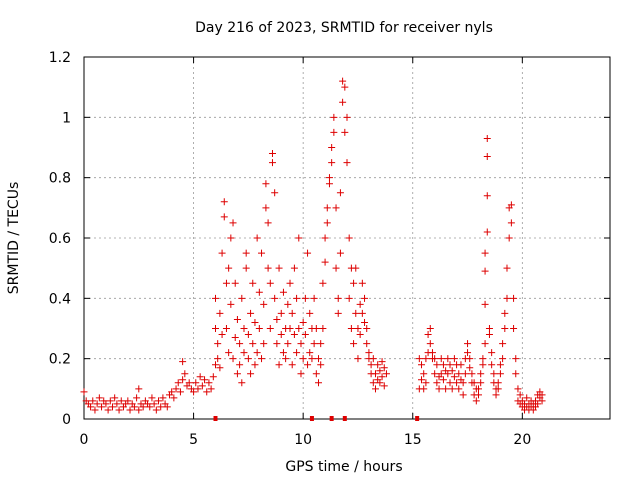 This screenshot has height=480, width=640. Describe the element at coordinates (522, 440) in the screenshot. I see `x-tick-label: 20` at that location.